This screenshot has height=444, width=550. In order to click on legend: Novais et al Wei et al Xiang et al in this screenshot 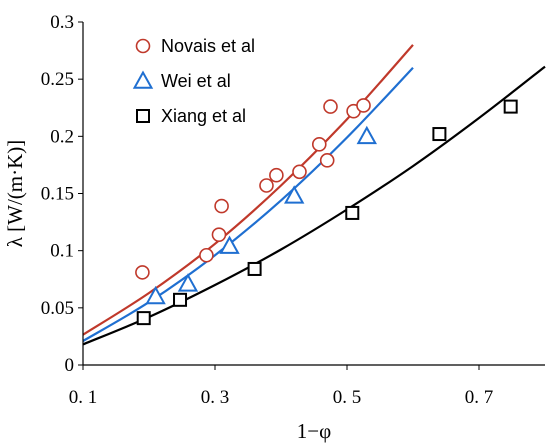, I will do `click(193, 81)`.